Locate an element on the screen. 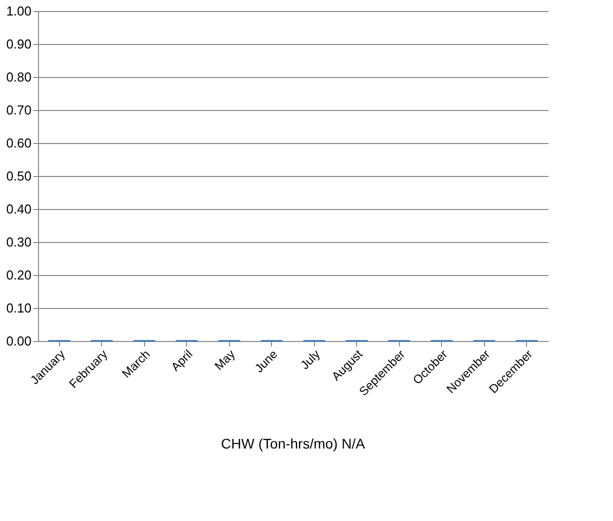  y-tick-label: 1.00 is located at coordinates (19, 11).